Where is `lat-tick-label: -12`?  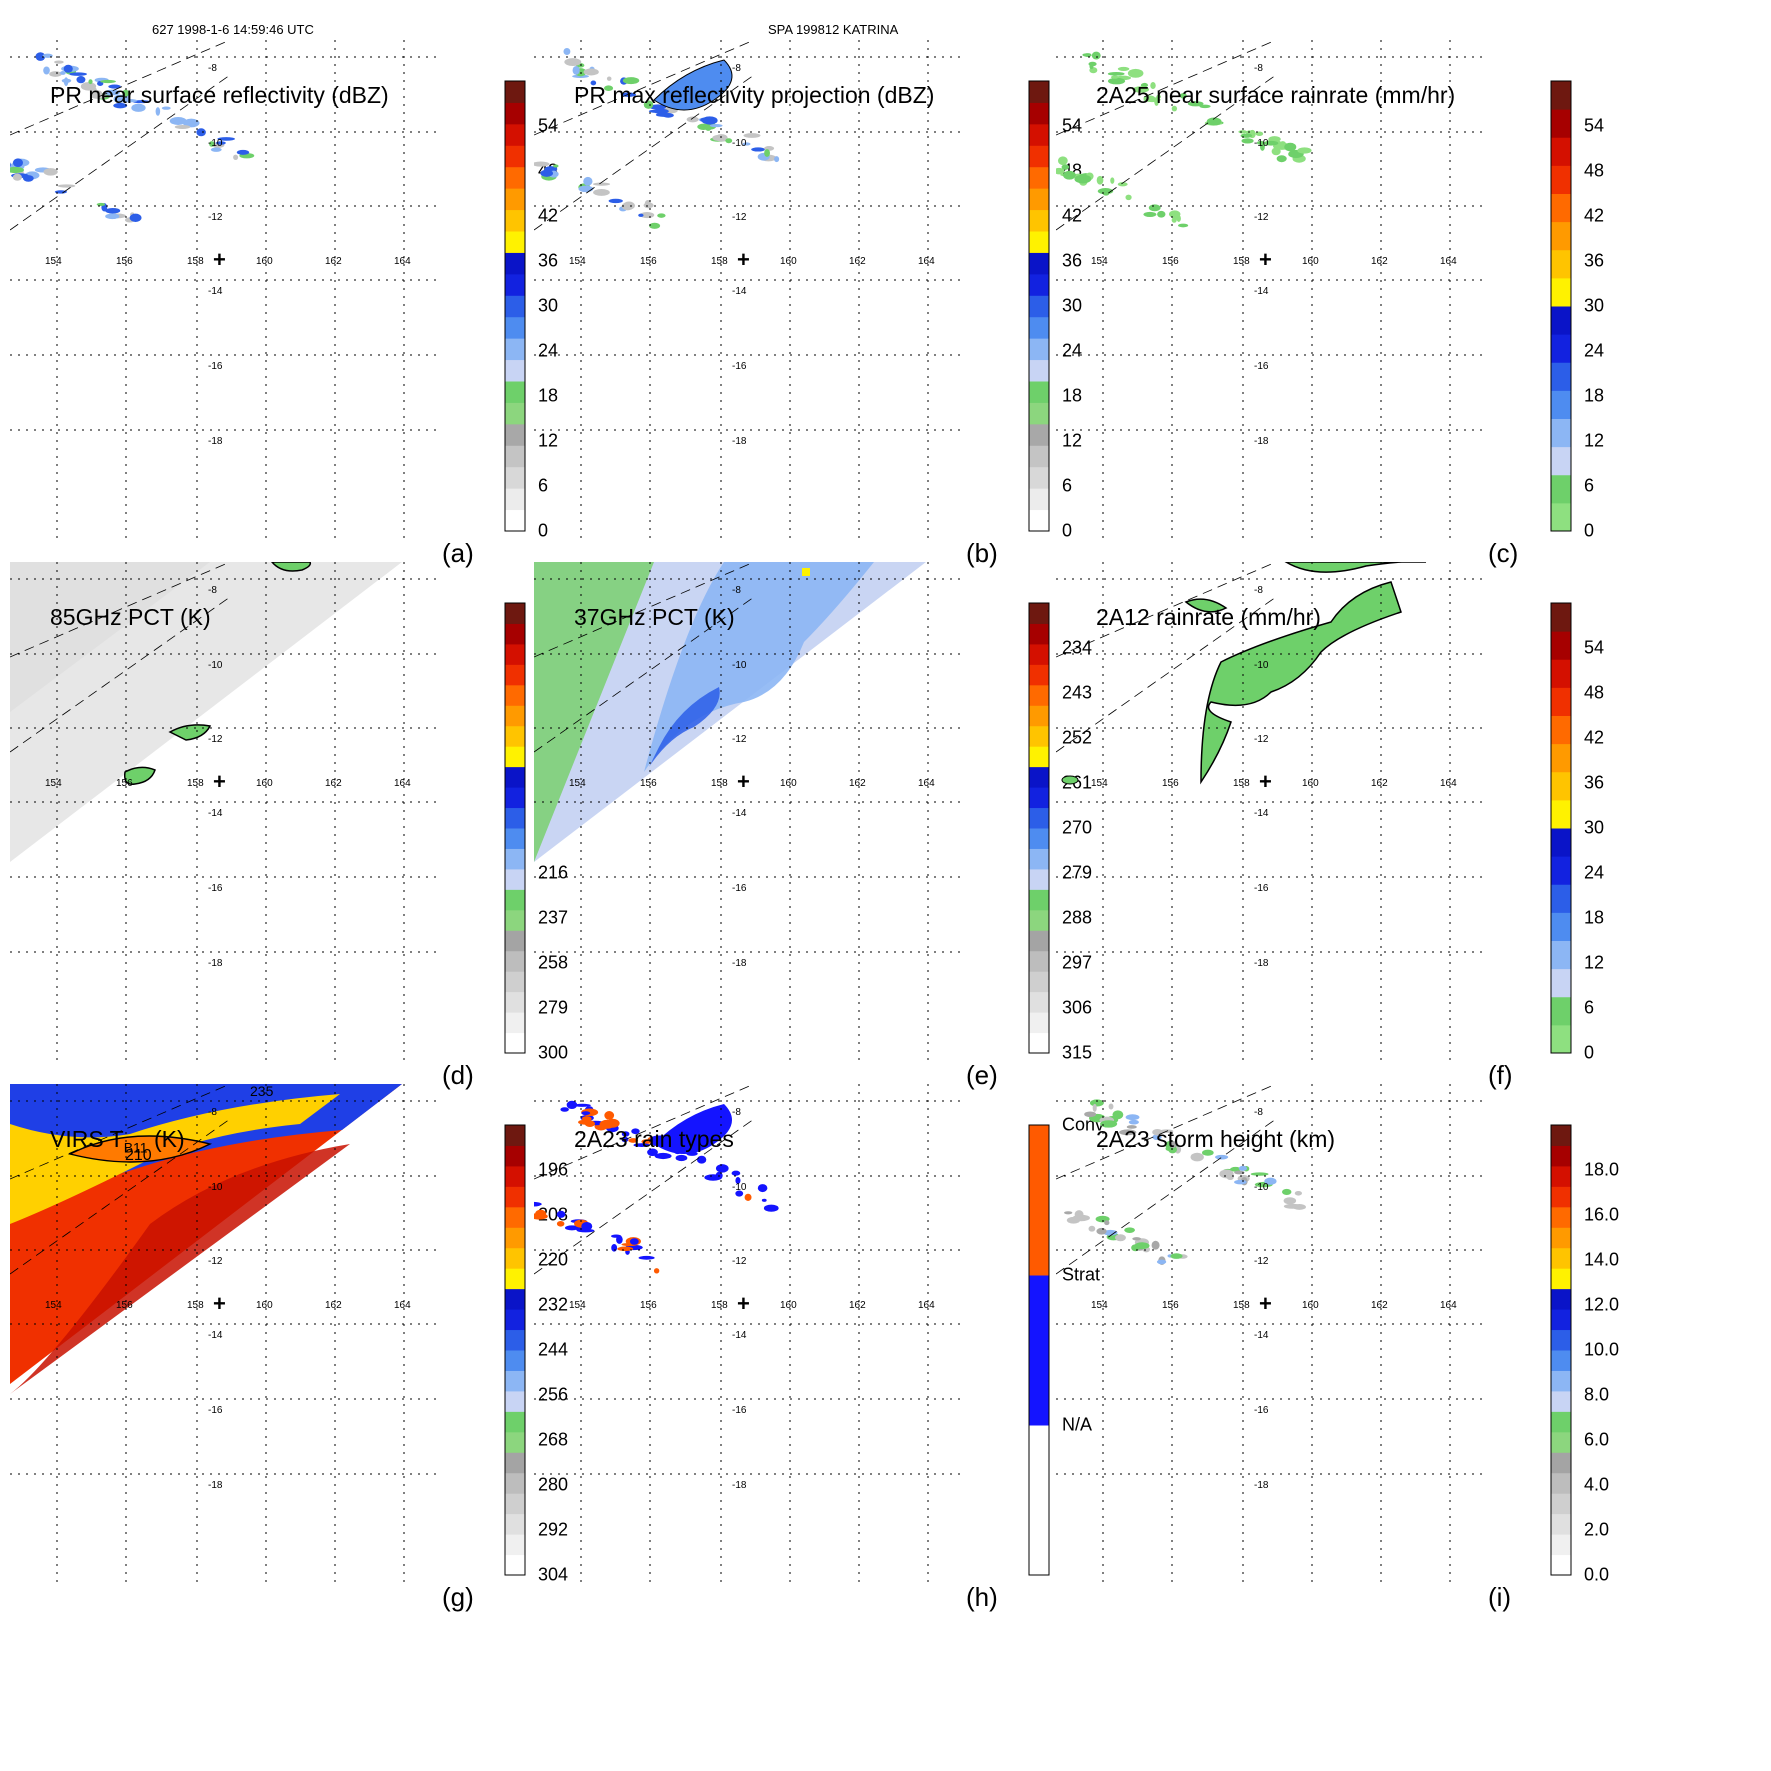 lat-tick-label: -12 is located at coordinates (739, 739).